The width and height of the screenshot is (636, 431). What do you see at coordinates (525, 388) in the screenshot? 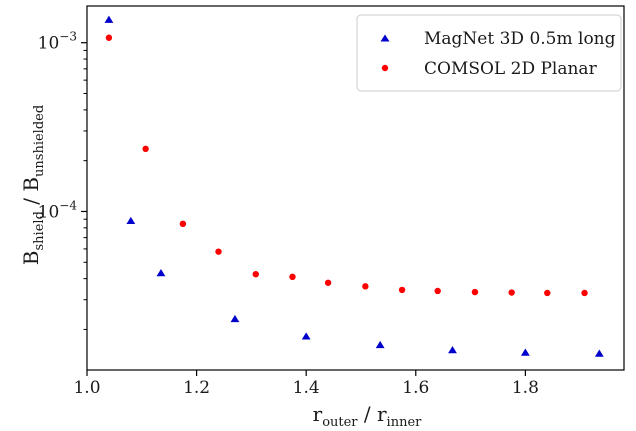
I see `x-tick-label: 1.8` at bounding box center [525, 388].